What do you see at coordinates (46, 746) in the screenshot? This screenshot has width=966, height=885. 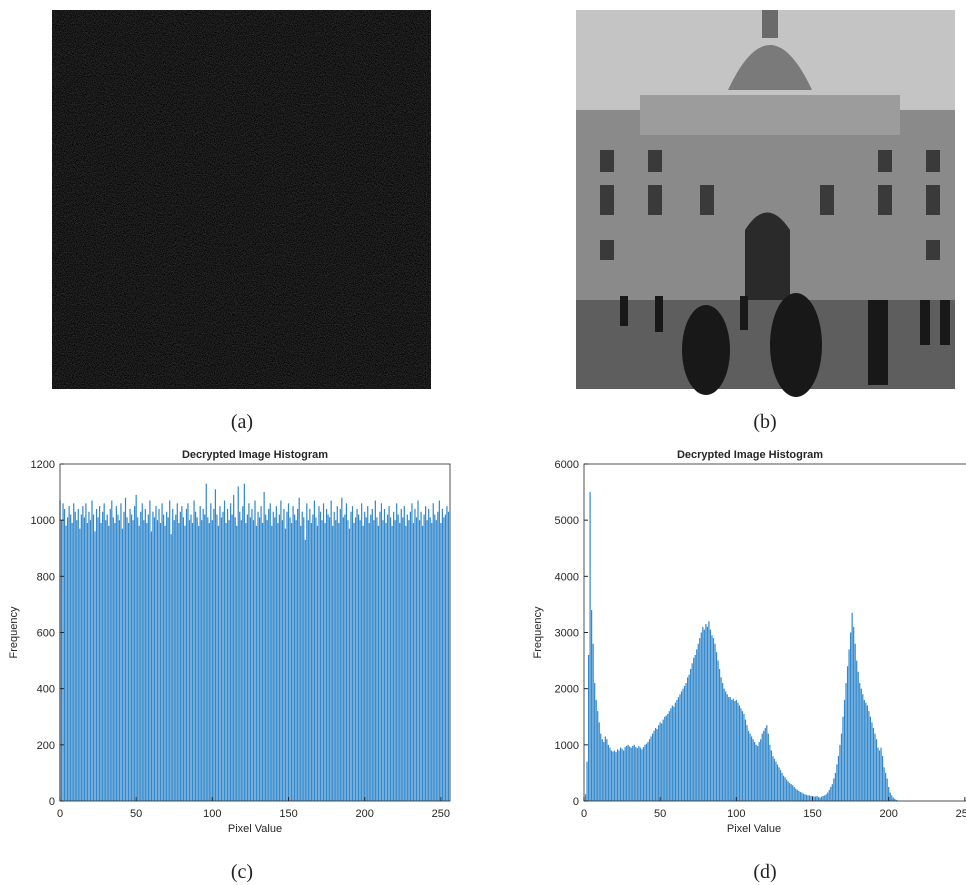 I see `y-tick-label: 200` at bounding box center [46, 746].